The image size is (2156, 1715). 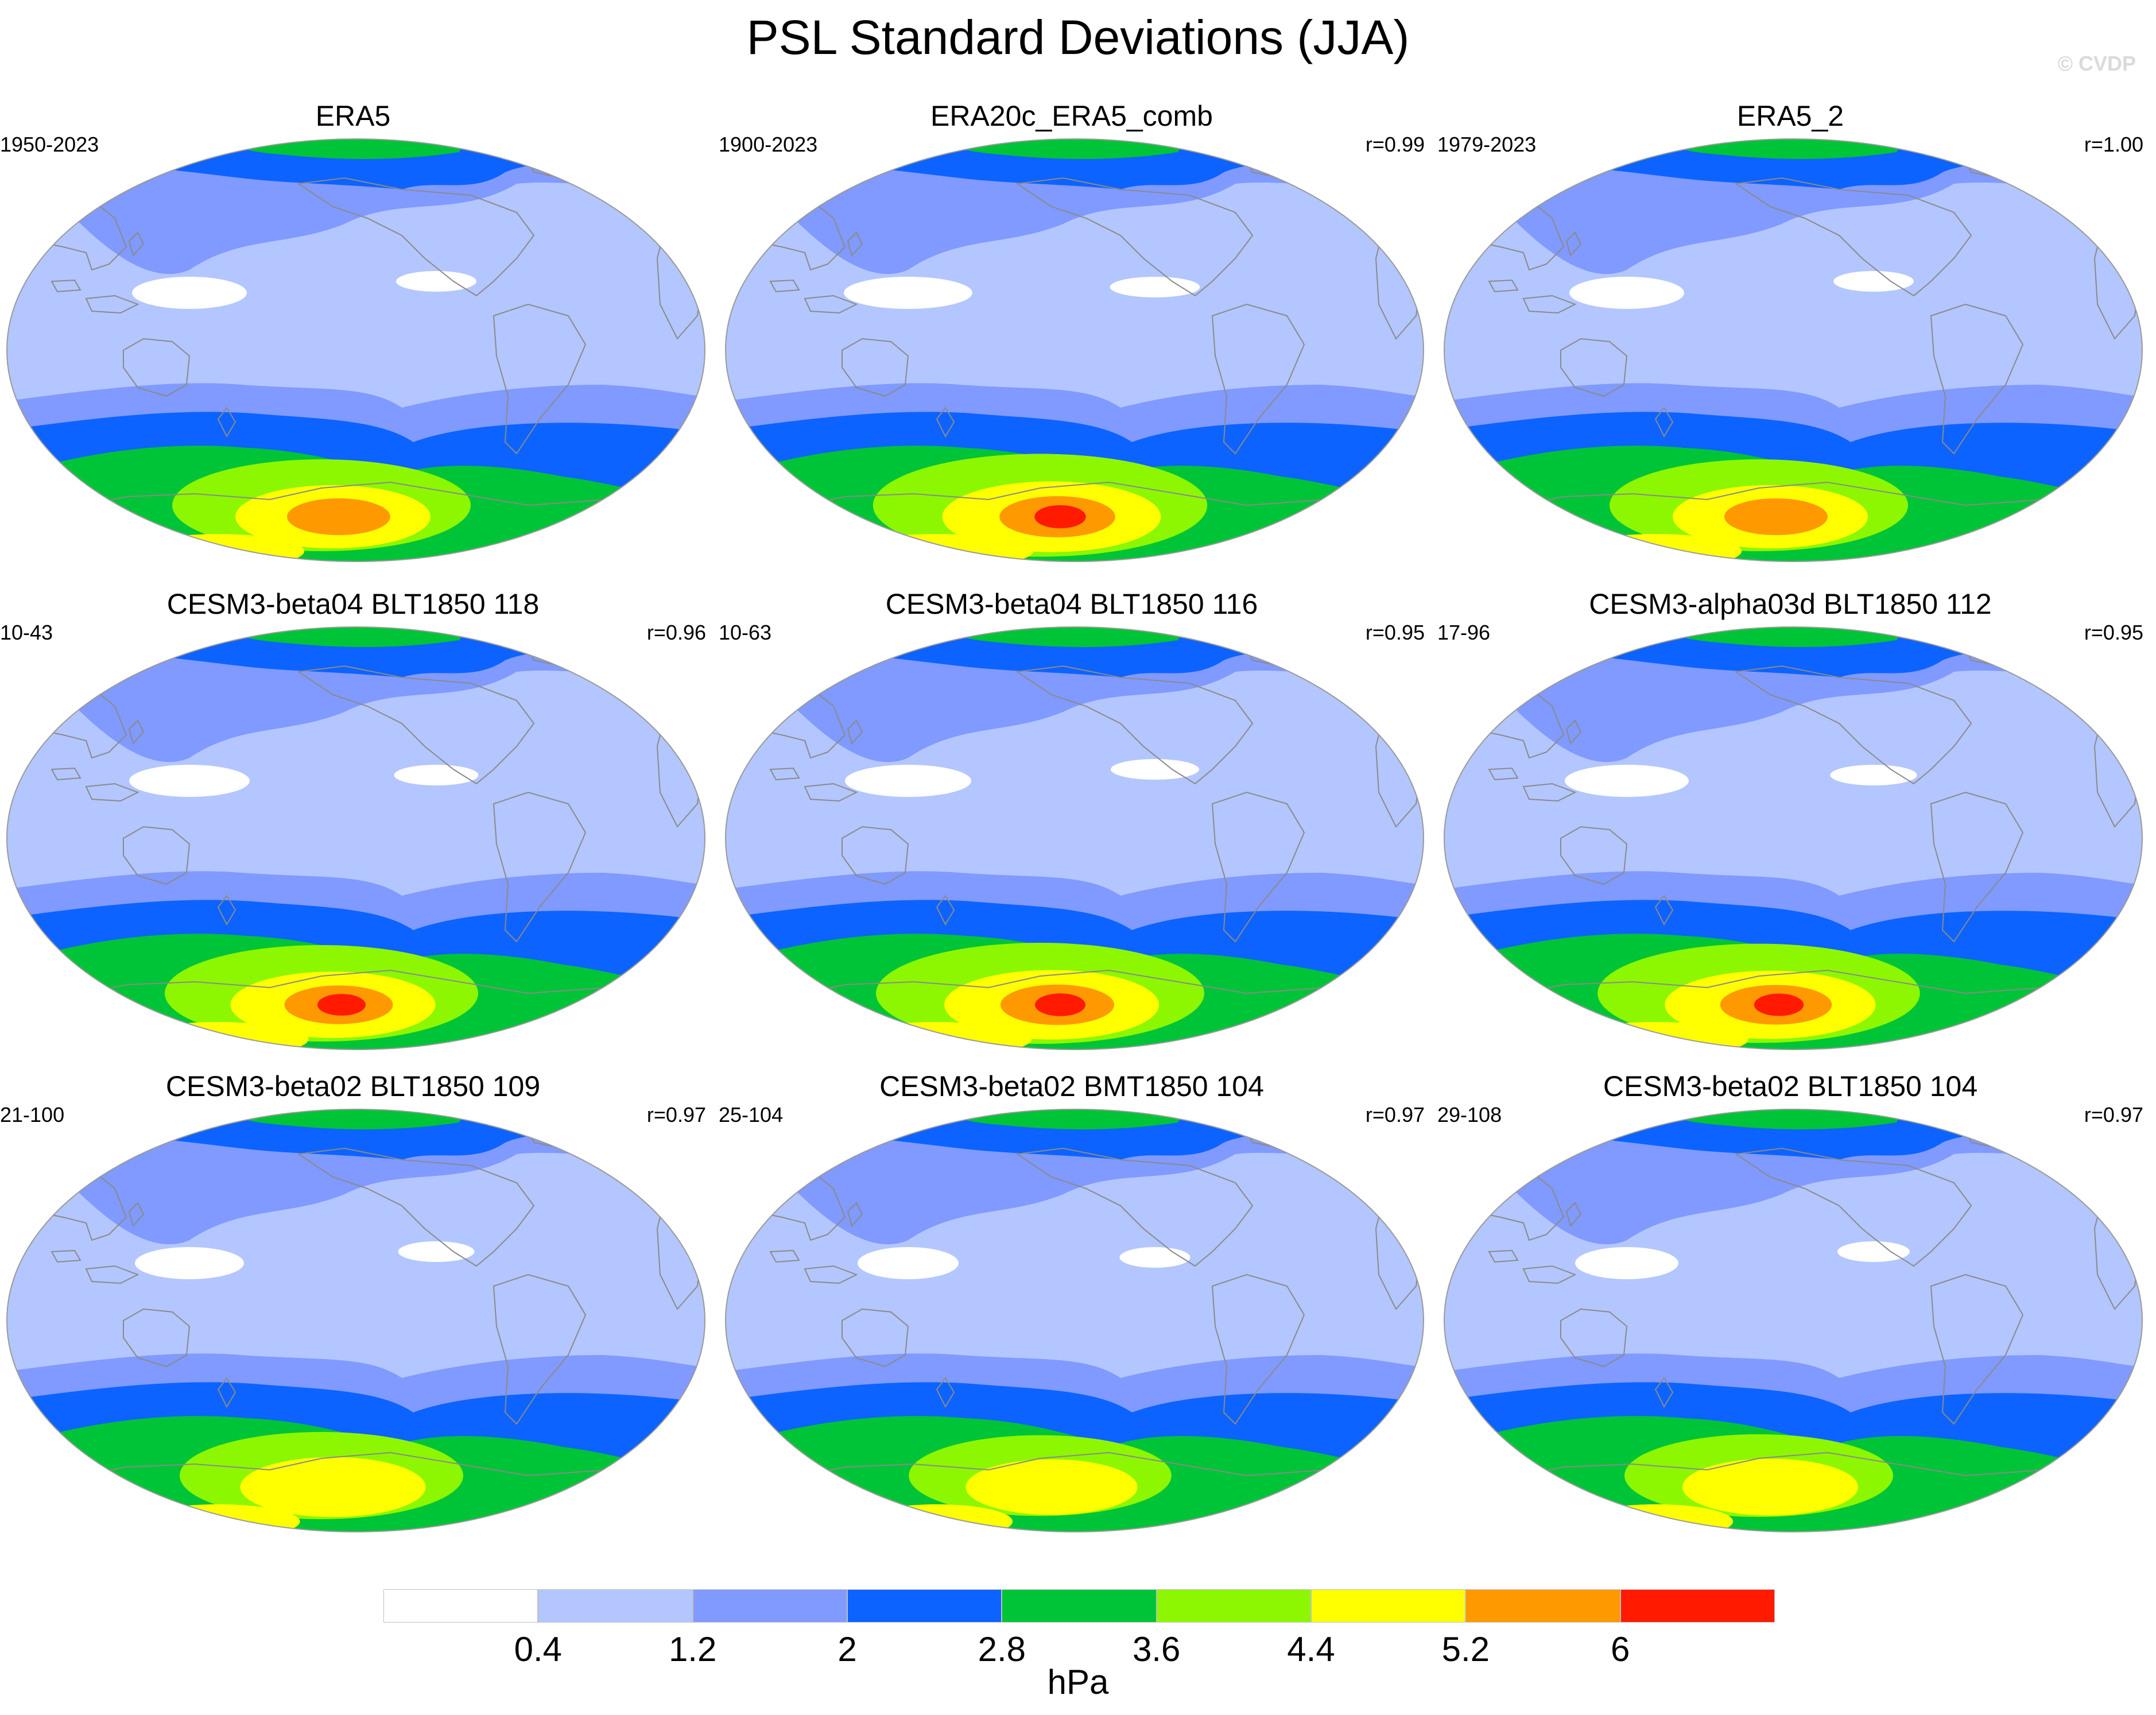 I want to click on map-panel: CESM3-beta02 BLT1850 109 21-100 r=0.97, so click(x=353, y=1300).